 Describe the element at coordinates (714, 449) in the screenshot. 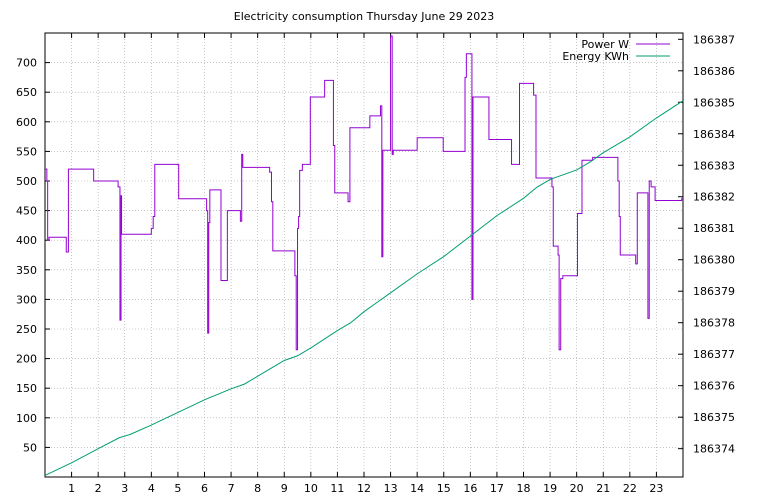

I see `y2-tick-label: 186374` at that location.